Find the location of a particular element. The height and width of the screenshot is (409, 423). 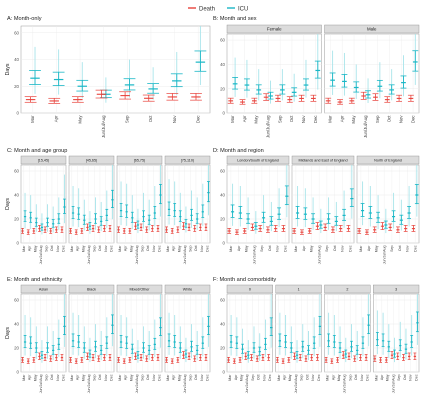

y-tick-label: 40 is located at coordinates (222, 195).